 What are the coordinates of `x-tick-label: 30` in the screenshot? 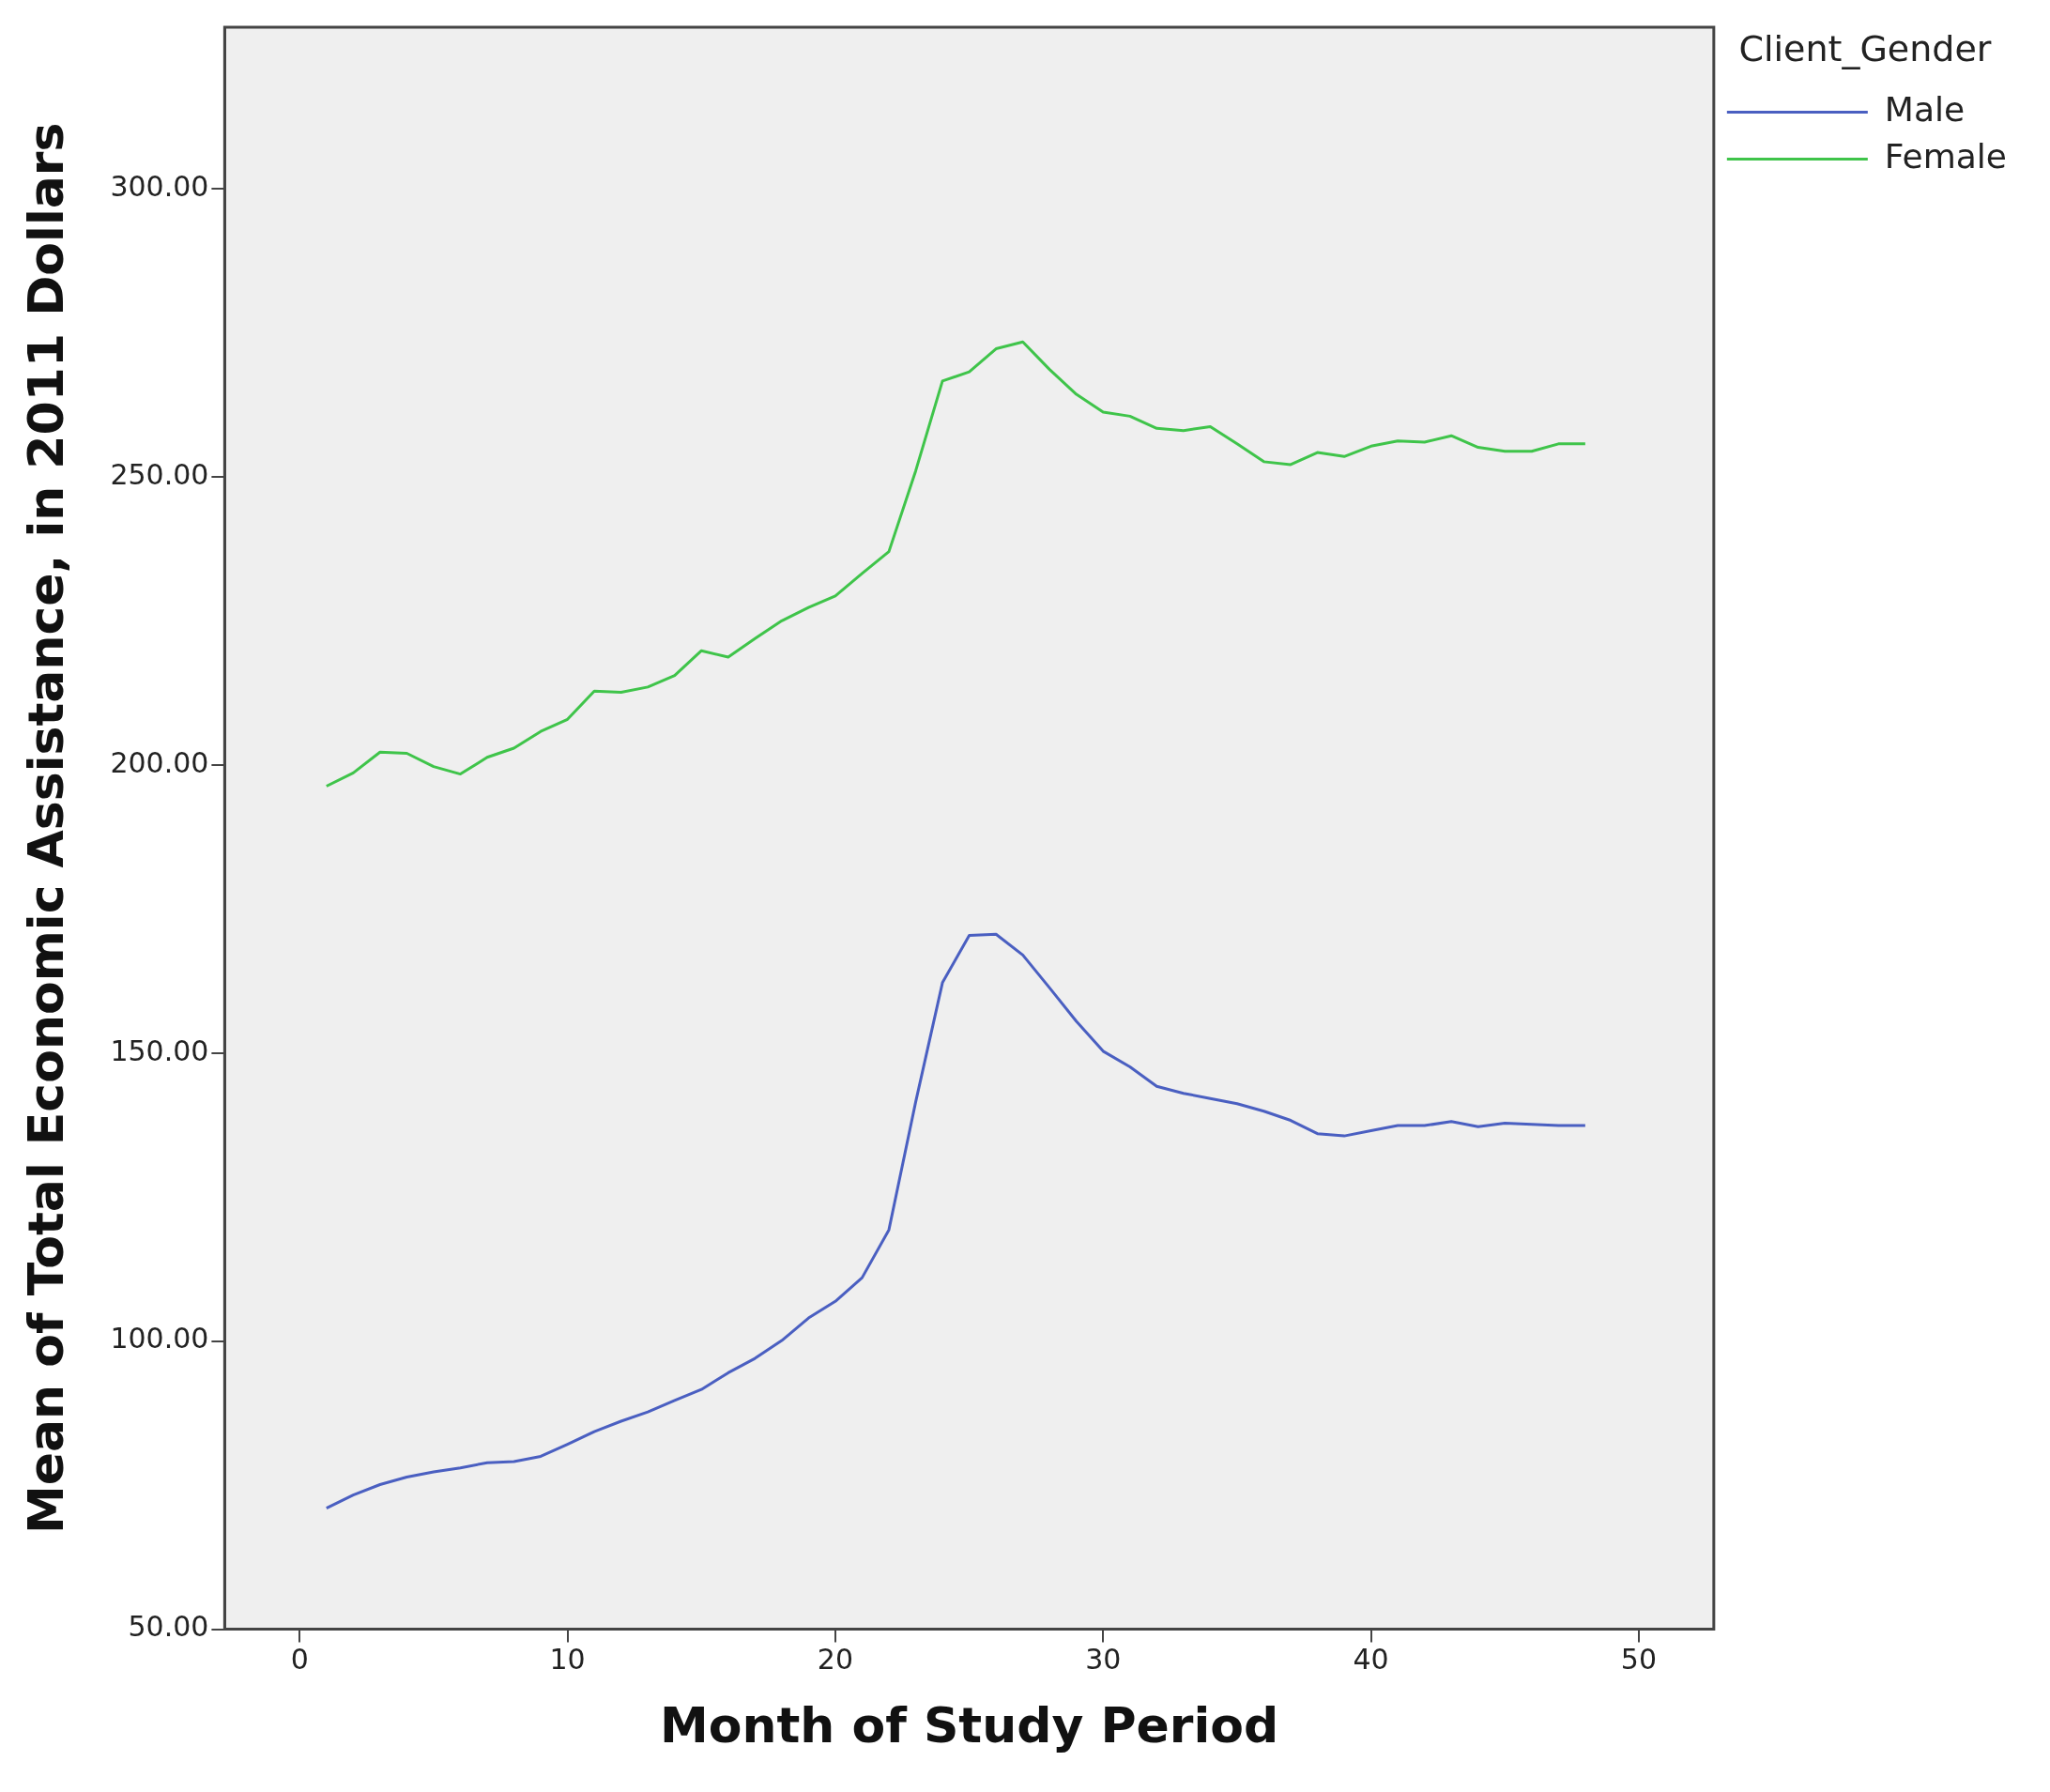 It's located at (1103, 1660).